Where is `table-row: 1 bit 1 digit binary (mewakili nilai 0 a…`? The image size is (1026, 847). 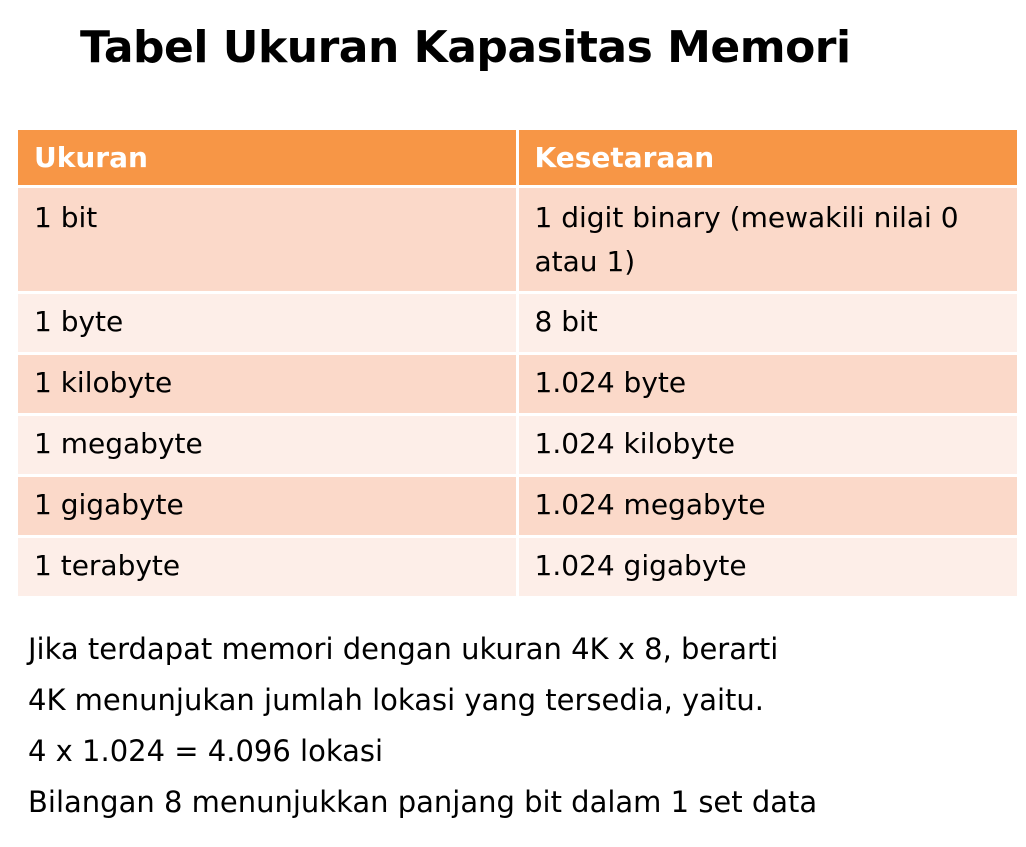 table-row: 1 bit 1 digit binary (mewakili nilai 0 a… is located at coordinates (517, 240).